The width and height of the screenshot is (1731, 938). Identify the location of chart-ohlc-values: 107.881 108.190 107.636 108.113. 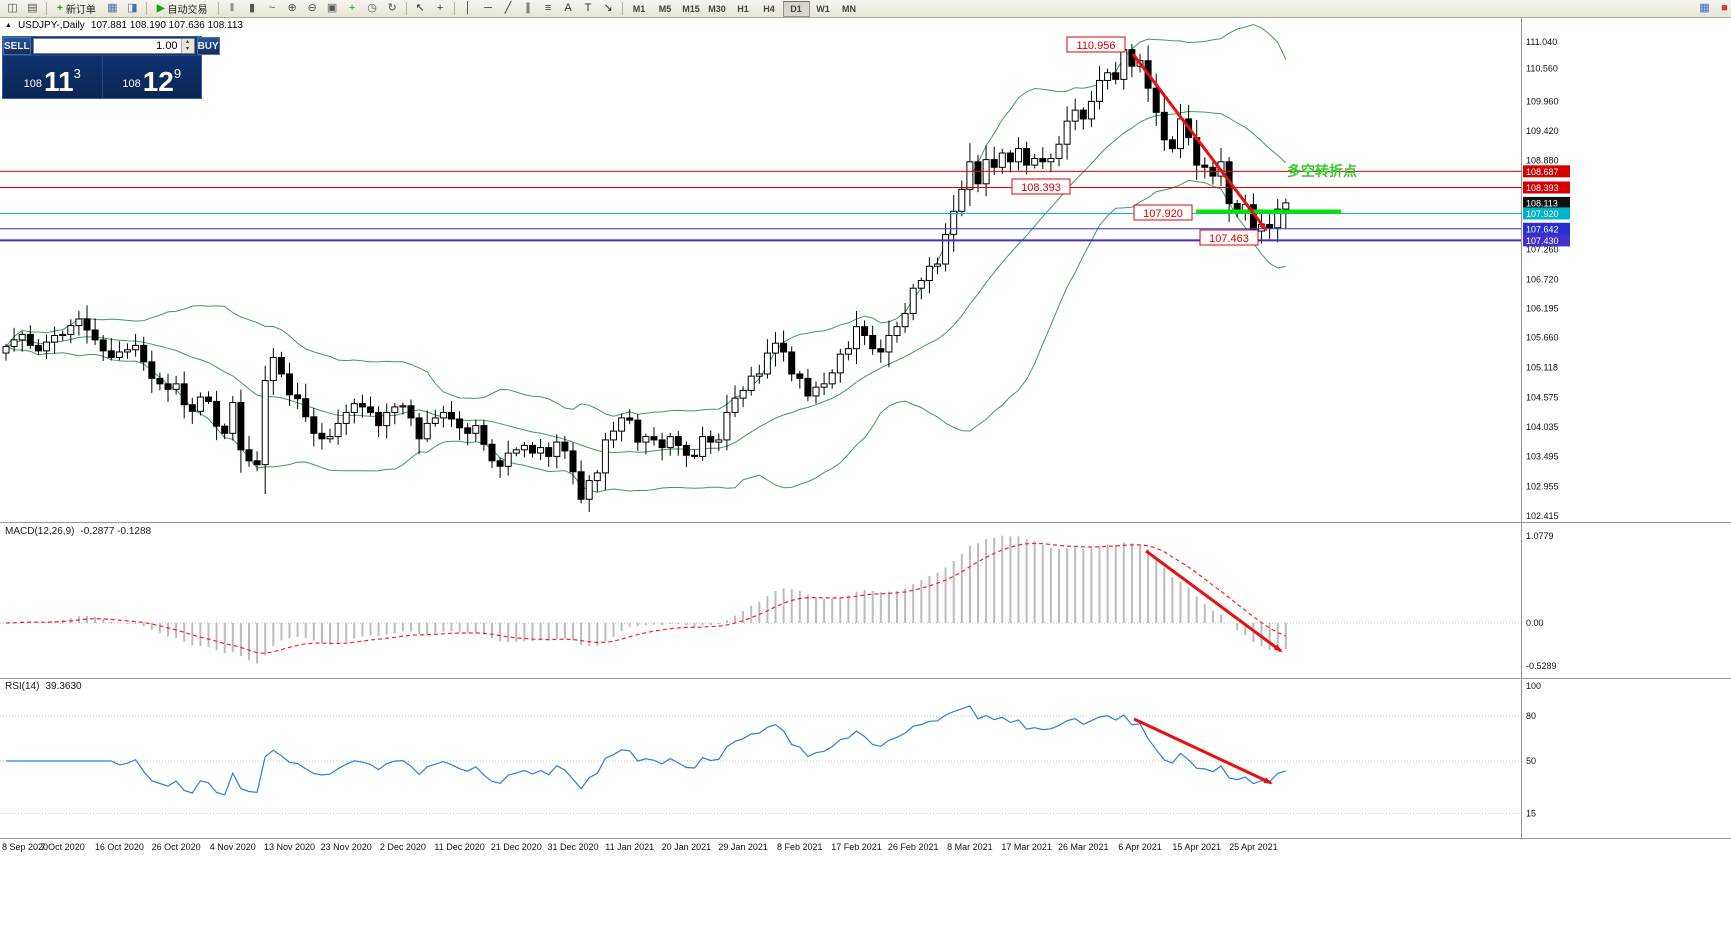
(166, 25).